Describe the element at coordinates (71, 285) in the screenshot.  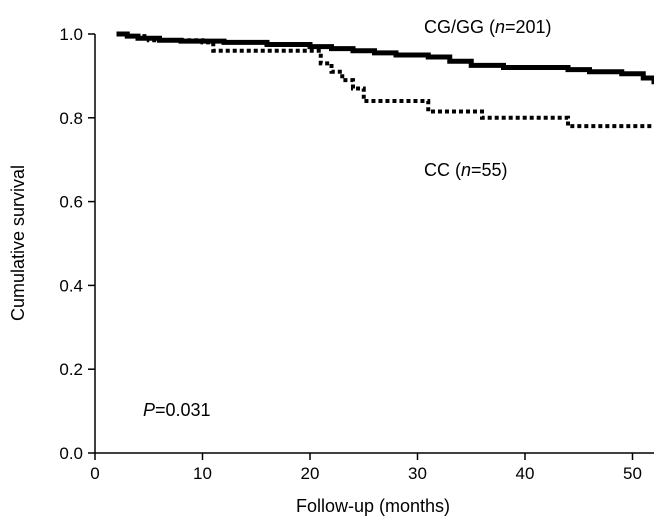
I see `y-tick-label: 0.4` at that location.